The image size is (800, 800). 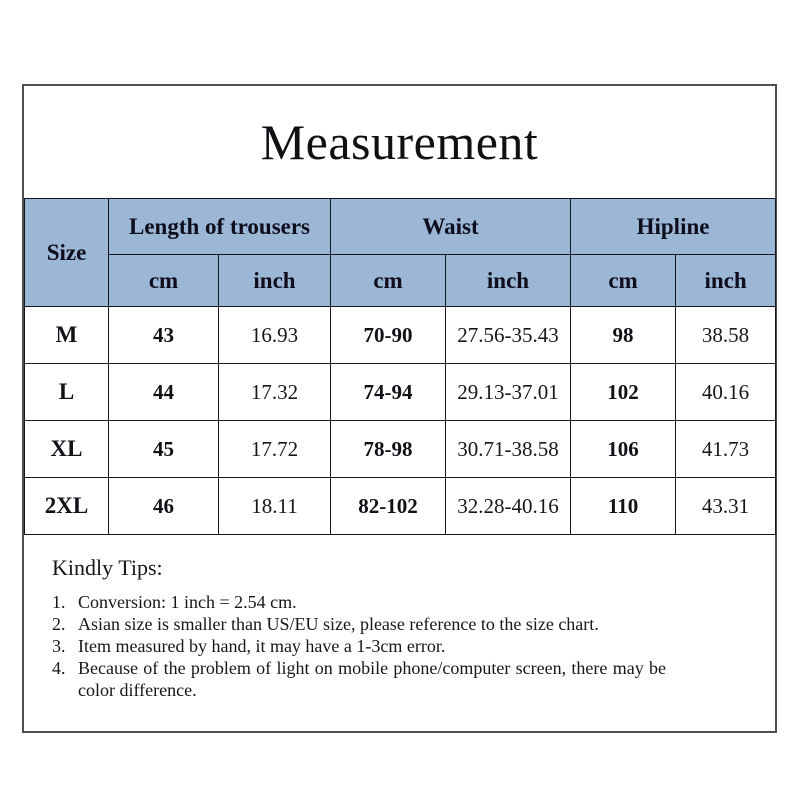 What do you see at coordinates (219, 226) in the screenshot?
I see `column-header-trousers-length: Length of trousers` at bounding box center [219, 226].